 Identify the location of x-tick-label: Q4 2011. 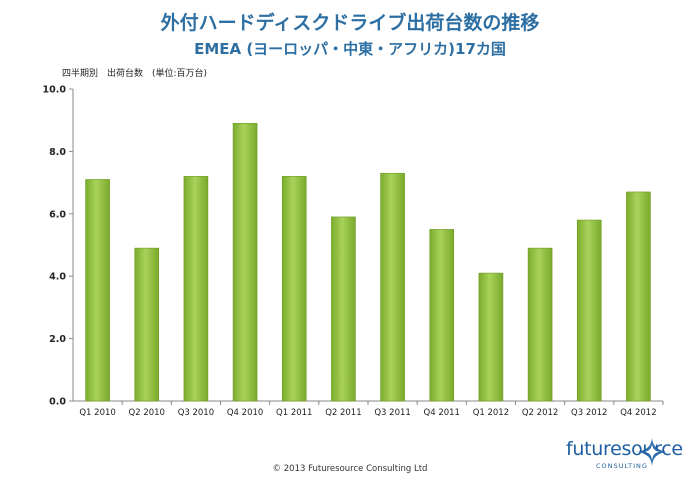
(442, 413).